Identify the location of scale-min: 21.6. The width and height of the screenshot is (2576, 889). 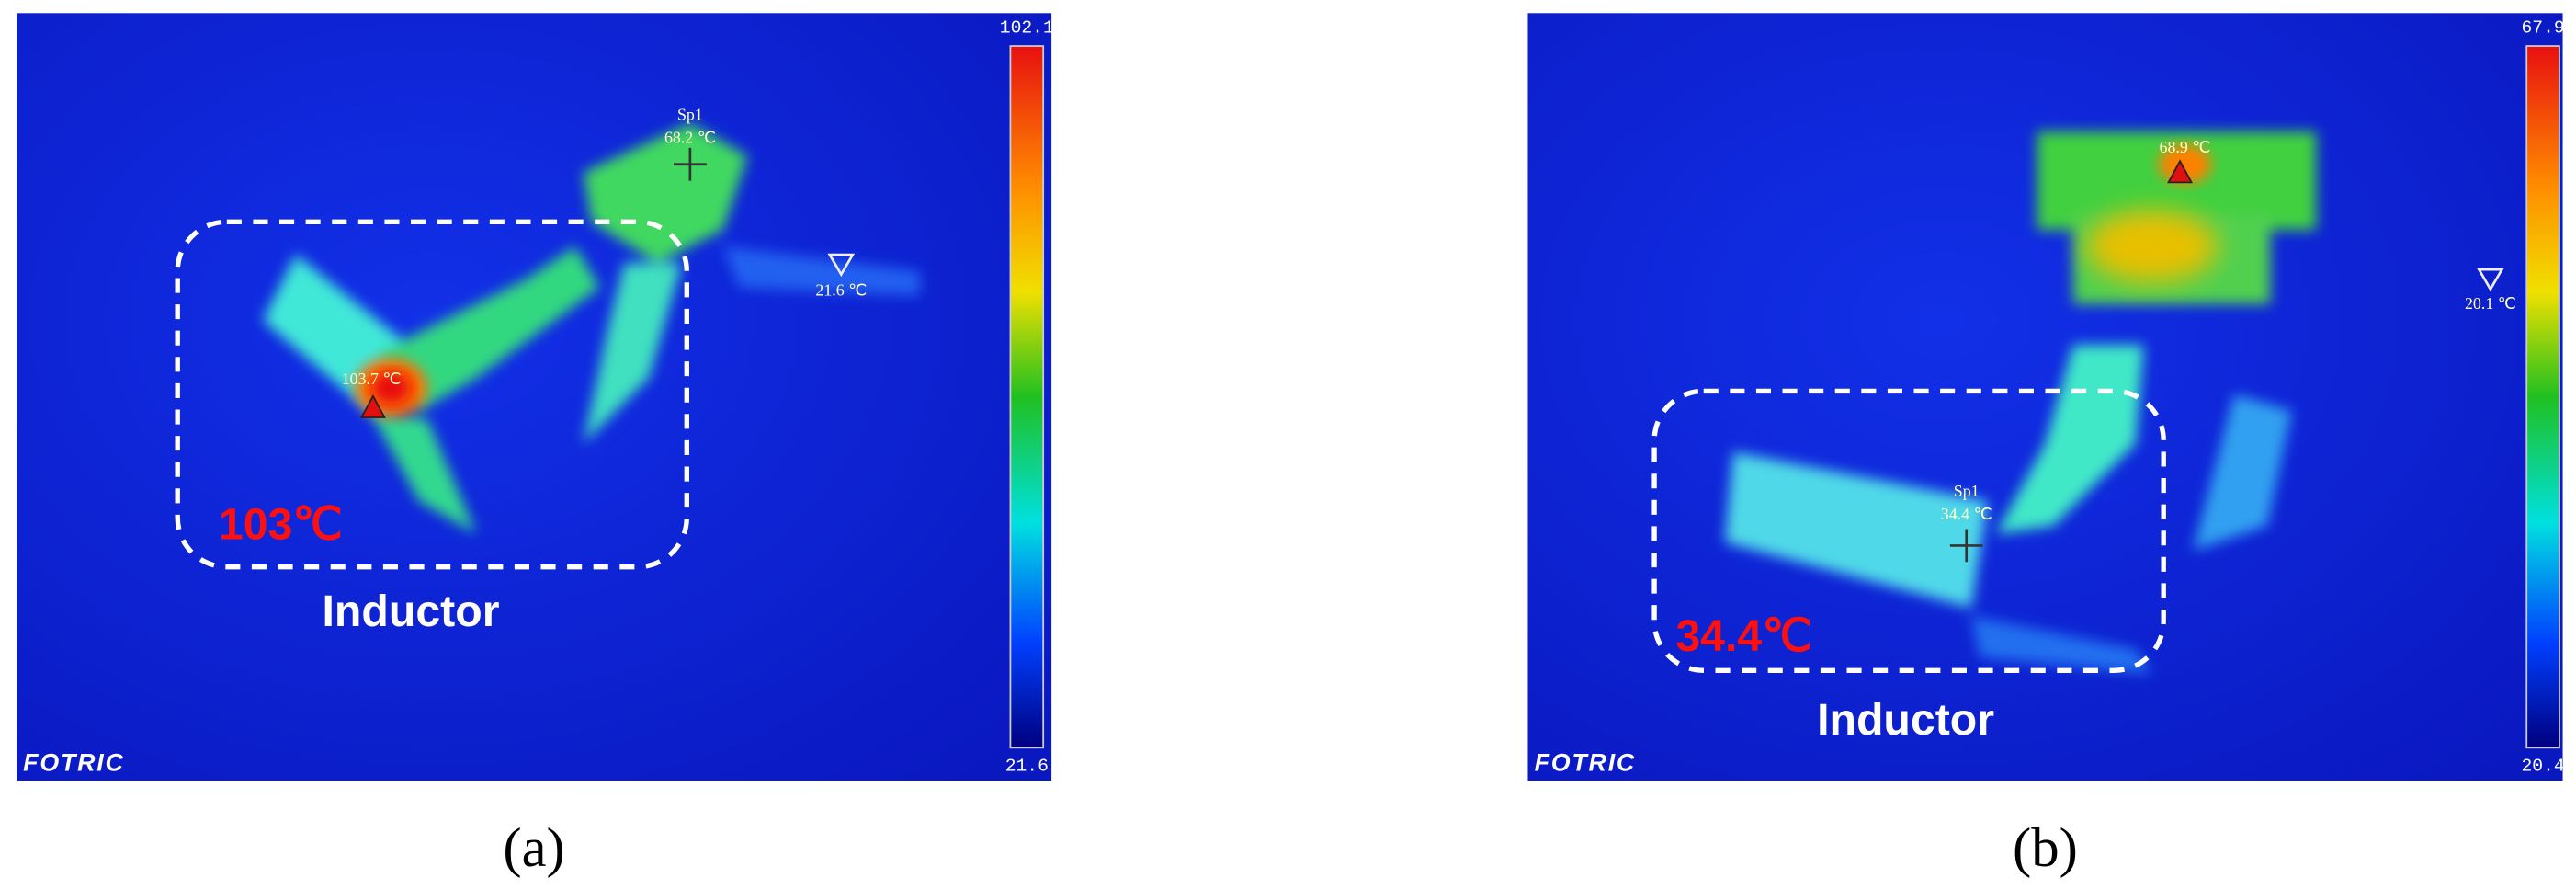
(1027, 766).